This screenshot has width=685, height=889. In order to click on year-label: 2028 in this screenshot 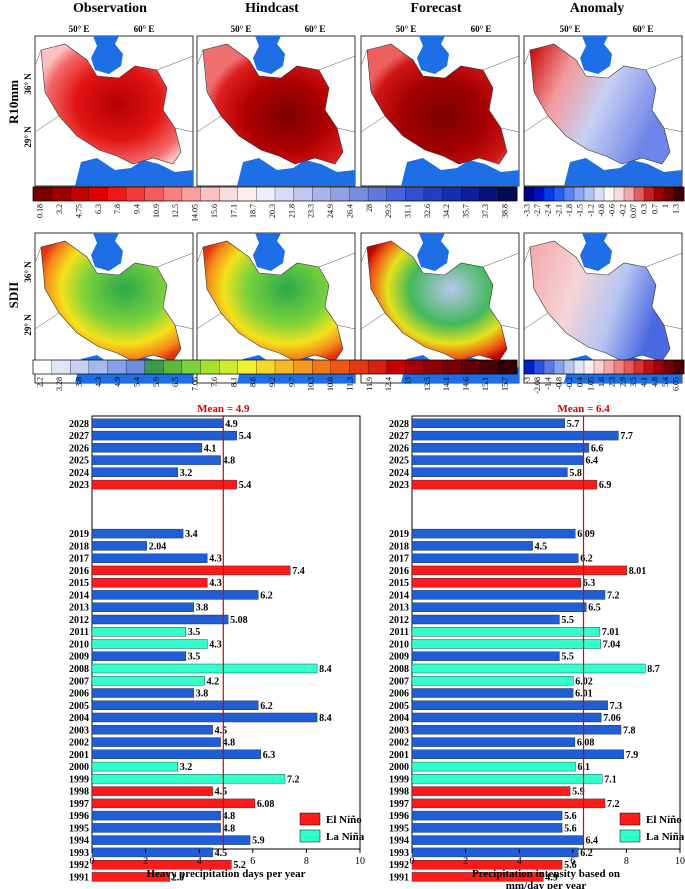, I will do `click(399, 424)`.